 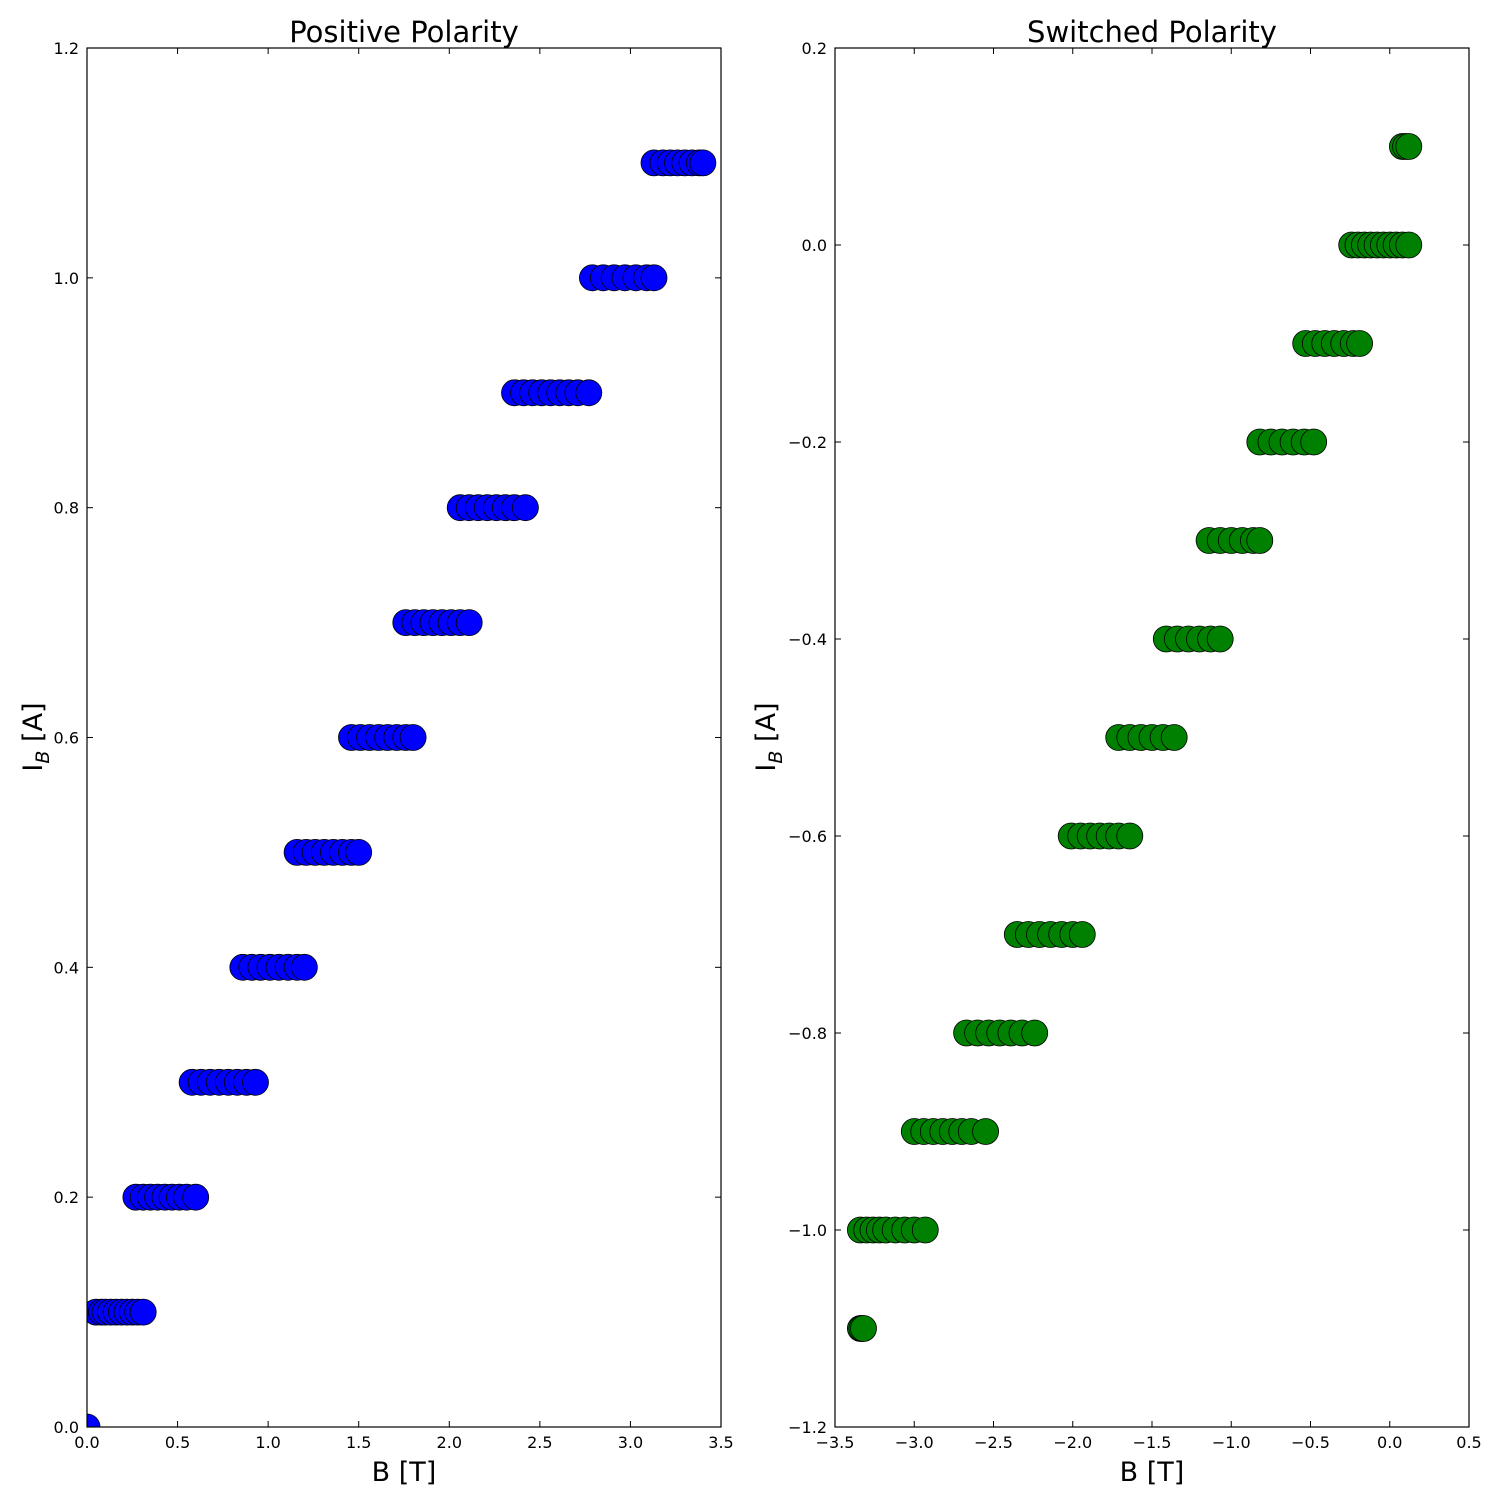 What do you see at coordinates (807, 1427) in the screenshot?
I see `y-tick-label: −1.2` at bounding box center [807, 1427].